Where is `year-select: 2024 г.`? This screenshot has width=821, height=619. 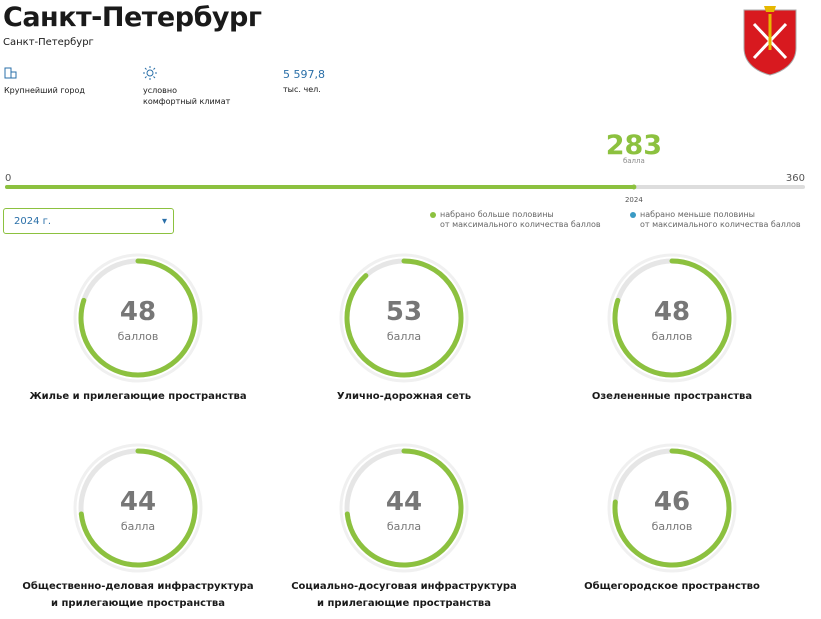
year-select: 2024 г. is located at coordinates (88, 221).